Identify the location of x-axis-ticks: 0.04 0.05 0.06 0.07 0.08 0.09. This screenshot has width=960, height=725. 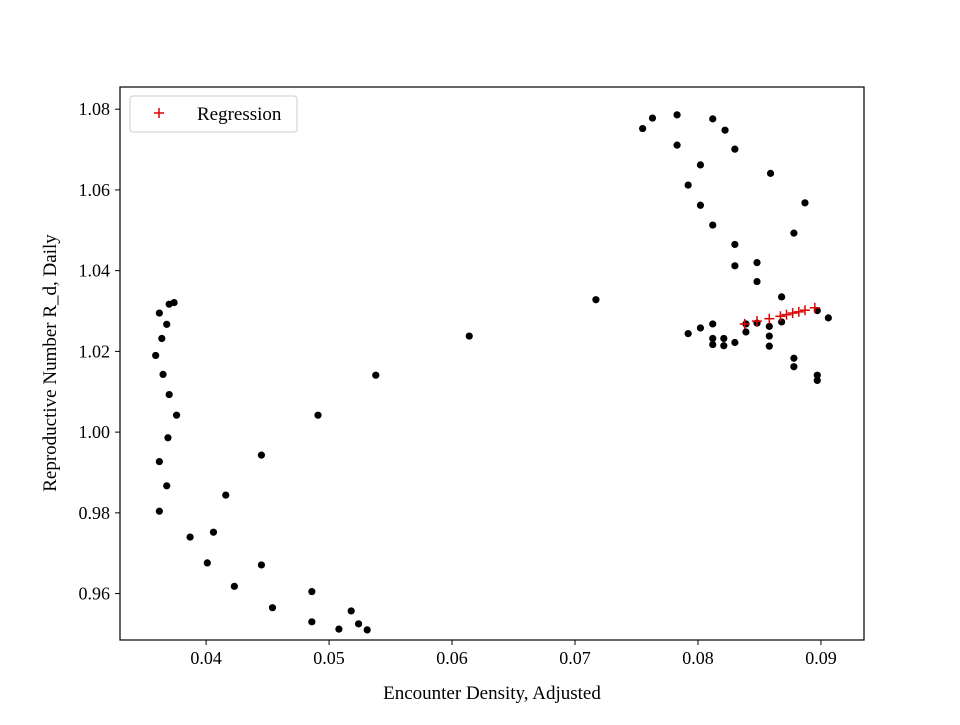
(513, 654).